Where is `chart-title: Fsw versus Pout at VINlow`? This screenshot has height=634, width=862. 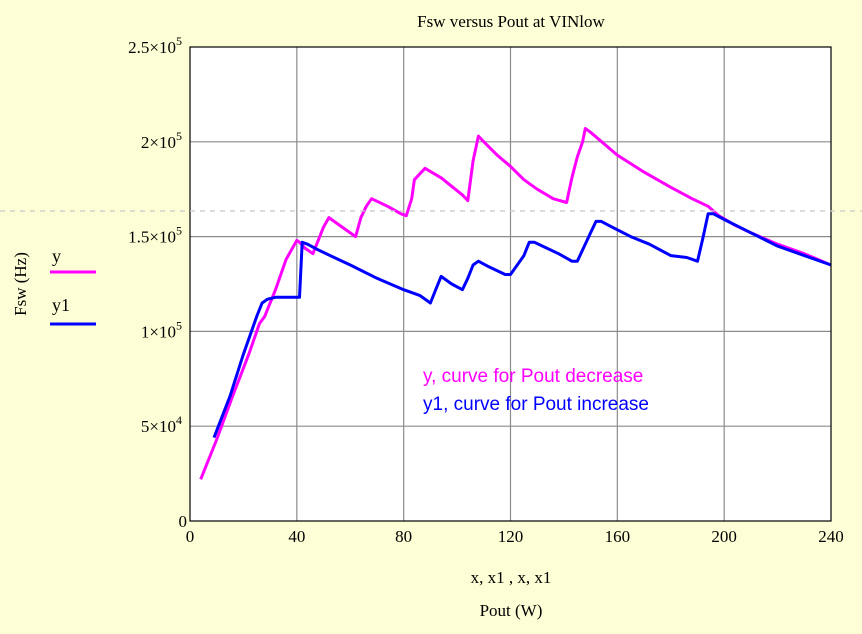 chart-title: Fsw versus Pout at VINlow is located at coordinates (511, 21).